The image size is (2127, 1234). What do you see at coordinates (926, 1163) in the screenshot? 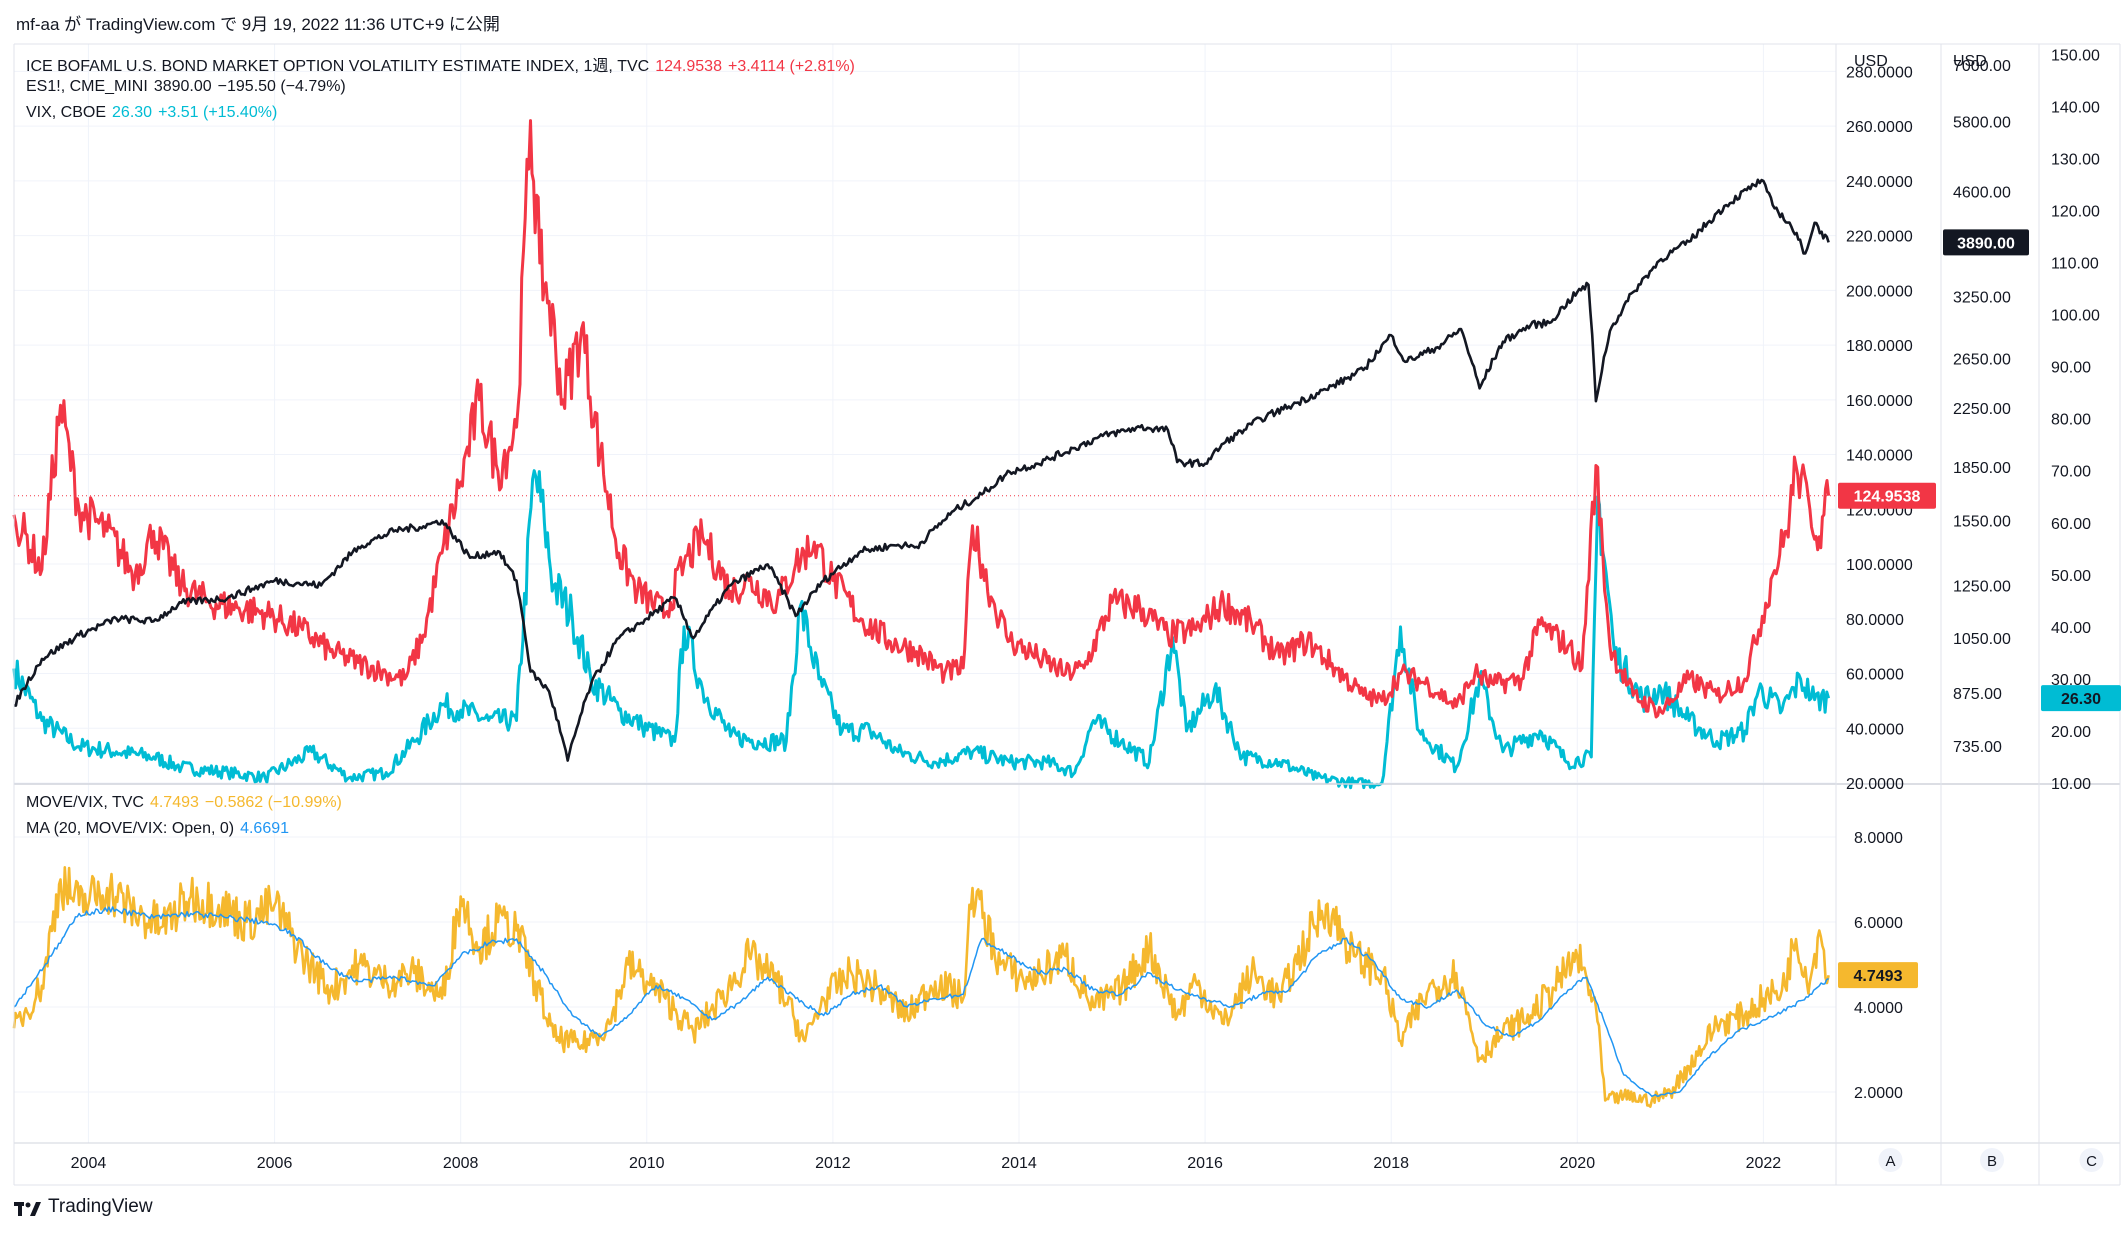
I see `time-scale: 2004 2006 2008 2010 2012 2014 2016 2018 2020 2022` at bounding box center [926, 1163].